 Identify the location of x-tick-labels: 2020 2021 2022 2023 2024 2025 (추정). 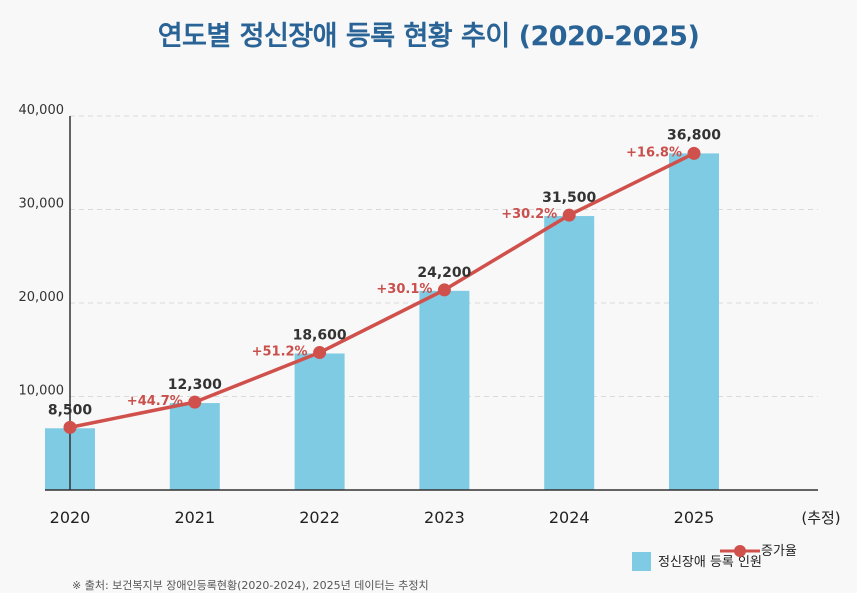
(445, 517).